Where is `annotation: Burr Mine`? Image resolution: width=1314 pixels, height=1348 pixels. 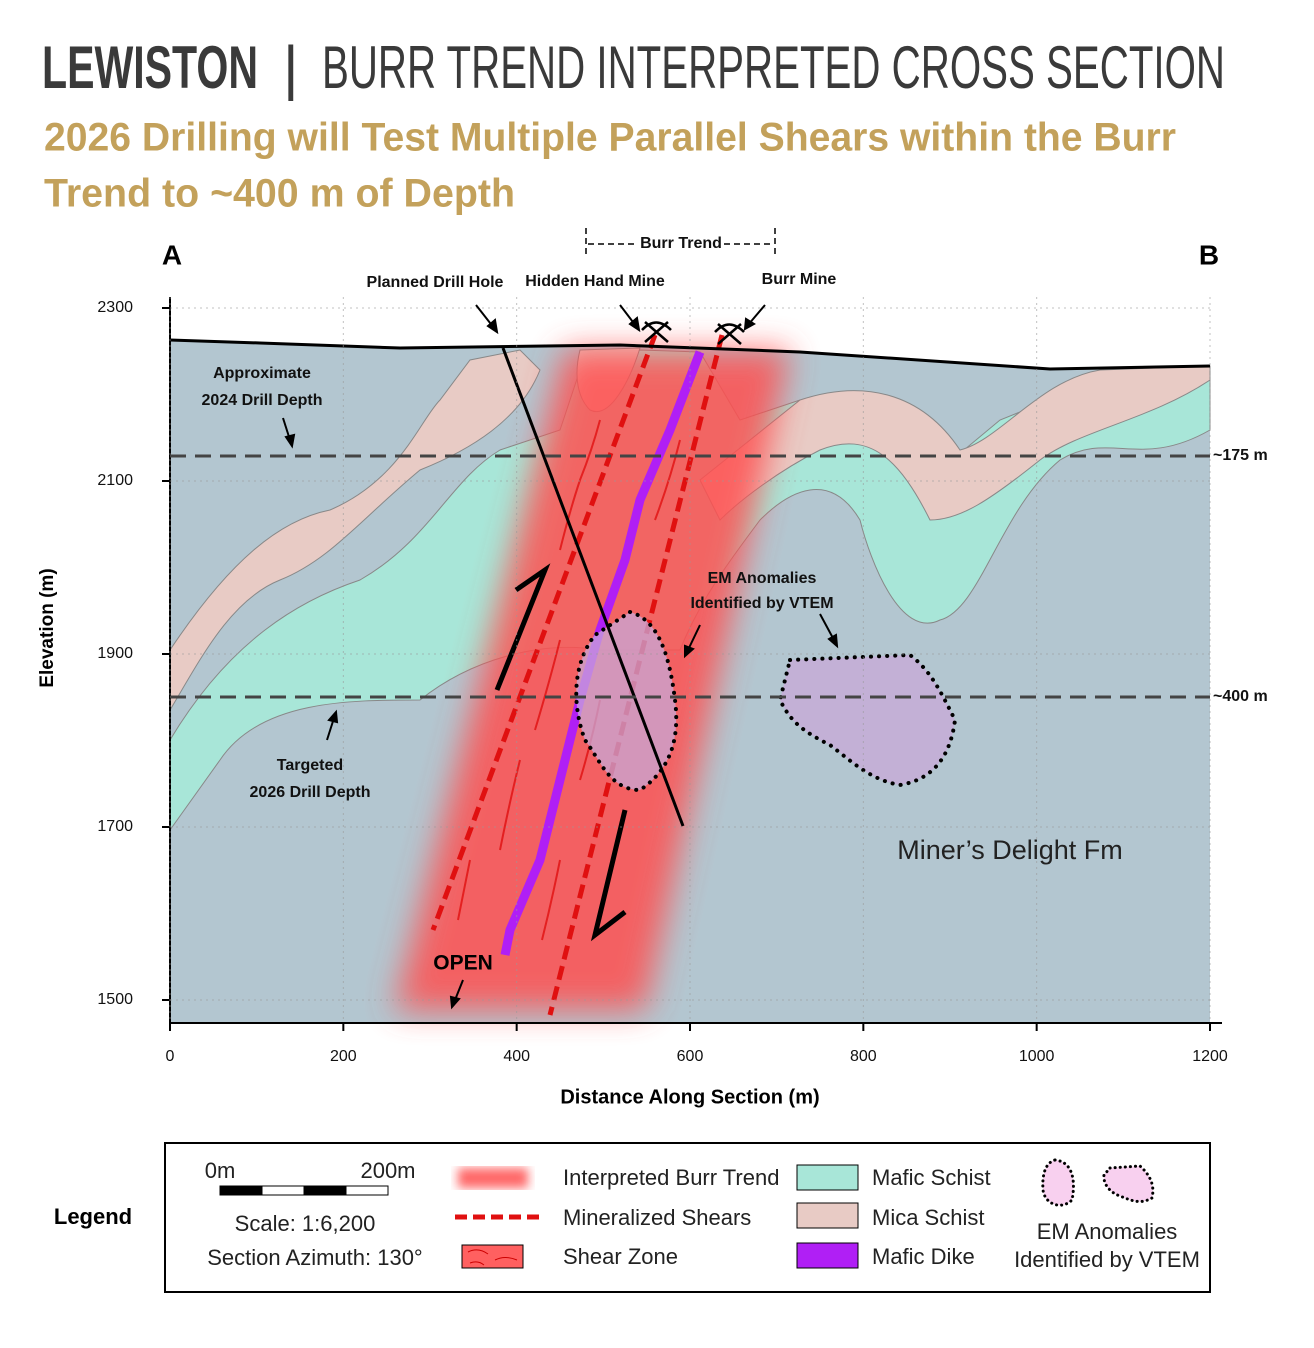 annotation: Burr Mine is located at coordinates (799, 279).